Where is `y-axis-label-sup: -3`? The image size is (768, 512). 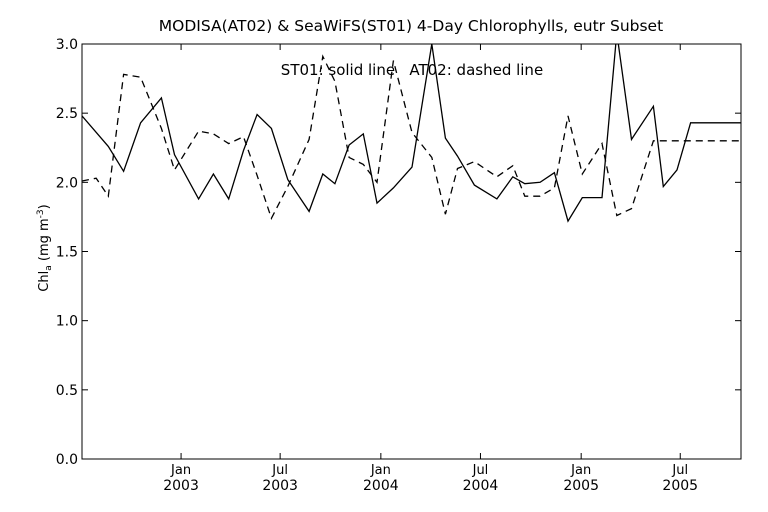 y-axis-label-sup: -3 is located at coordinates (41, 213).